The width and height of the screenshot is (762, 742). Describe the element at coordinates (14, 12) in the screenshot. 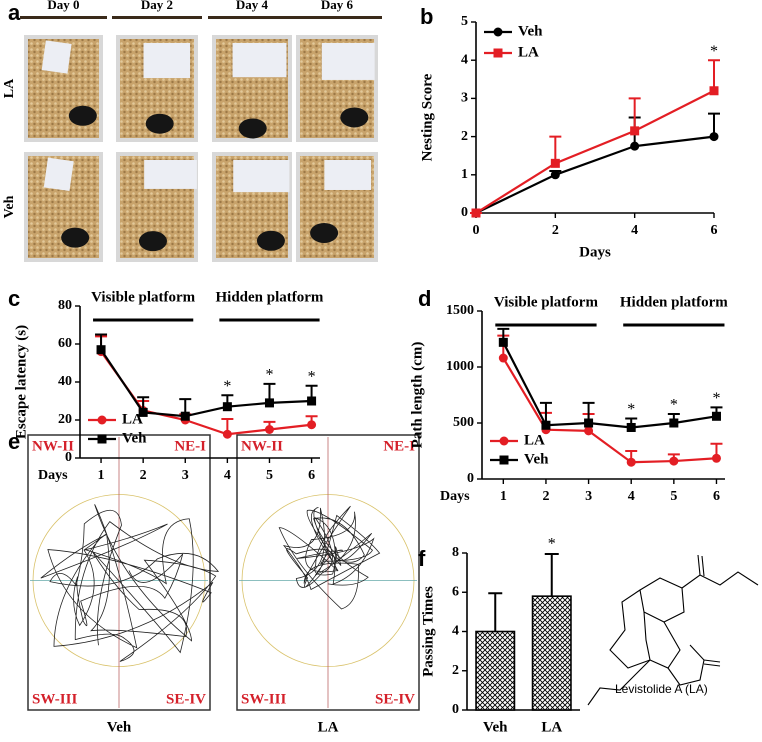

I see `panel-label: a` at that location.